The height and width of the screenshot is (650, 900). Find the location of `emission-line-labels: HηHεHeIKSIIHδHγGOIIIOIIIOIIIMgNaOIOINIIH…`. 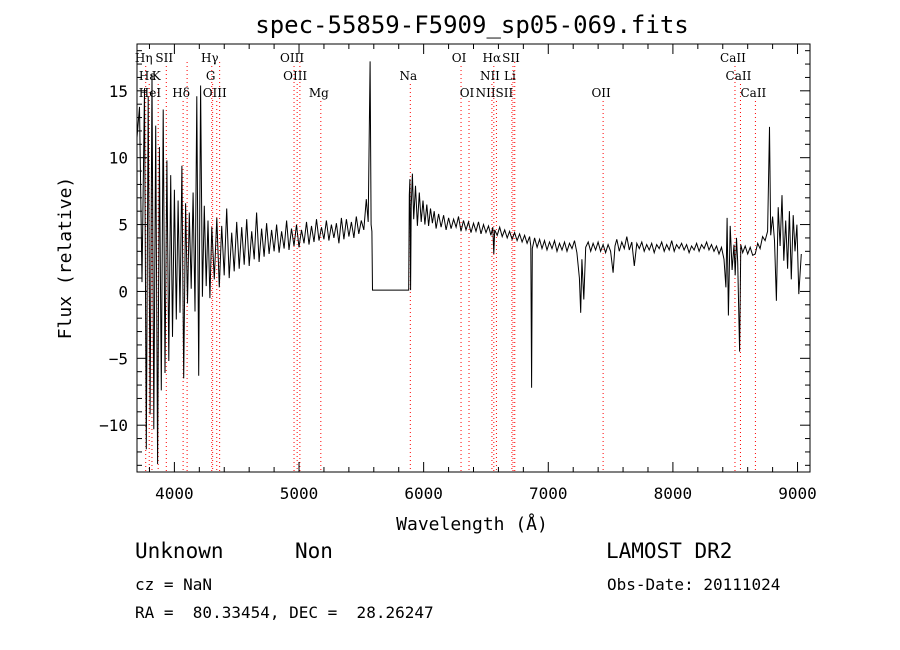

emission-line-labels: HηHεHeIKSIIHδHγGOIIIOIIIOIIIMgNaOIOINIIH… is located at coordinates (451, 75).